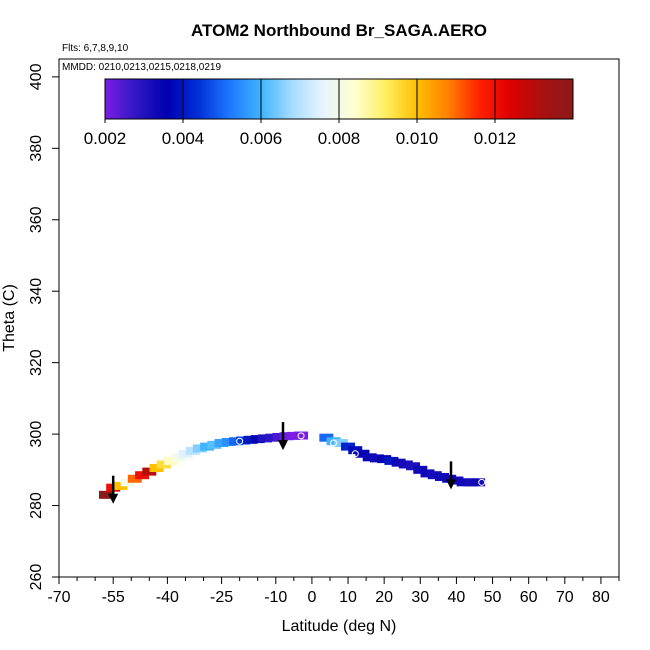 The width and height of the screenshot is (650, 650). What do you see at coordinates (36, 148) in the screenshot?
I see `y-tick-label: 380` at bounding box center [36, 148].